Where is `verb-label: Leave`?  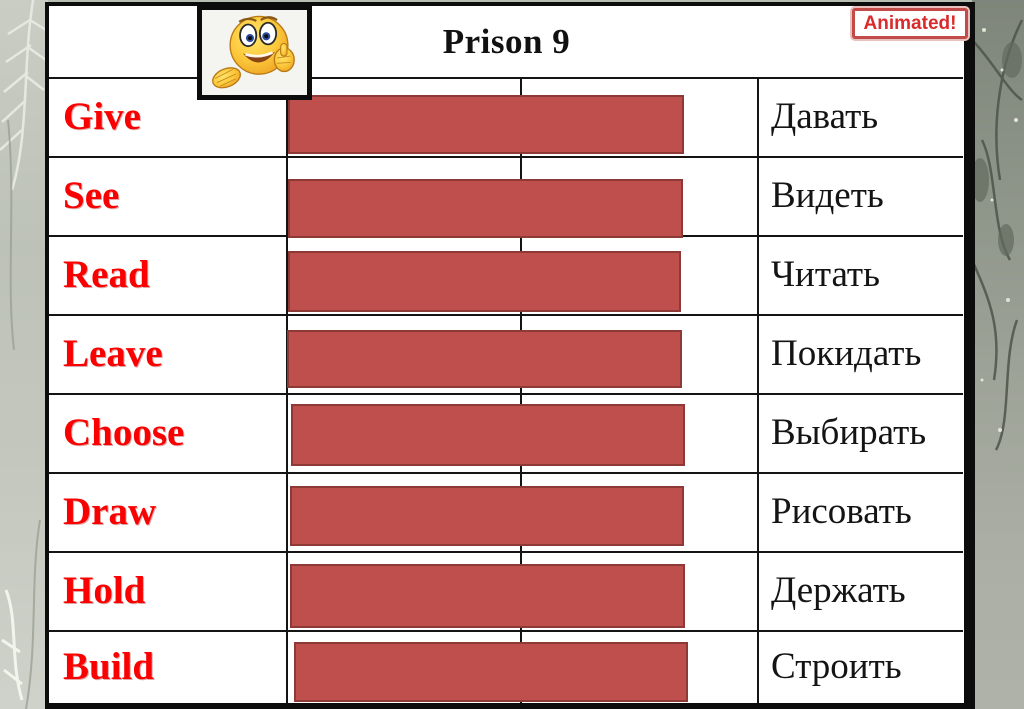
verb-label: Leave is located at coordinates (113, 353).